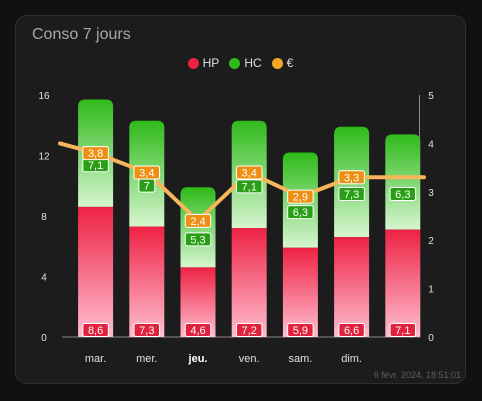 Image resolution: width=482 pixels, height=401 pixels. I want to click on data-label-hp: 4,6, so click(198, 330).